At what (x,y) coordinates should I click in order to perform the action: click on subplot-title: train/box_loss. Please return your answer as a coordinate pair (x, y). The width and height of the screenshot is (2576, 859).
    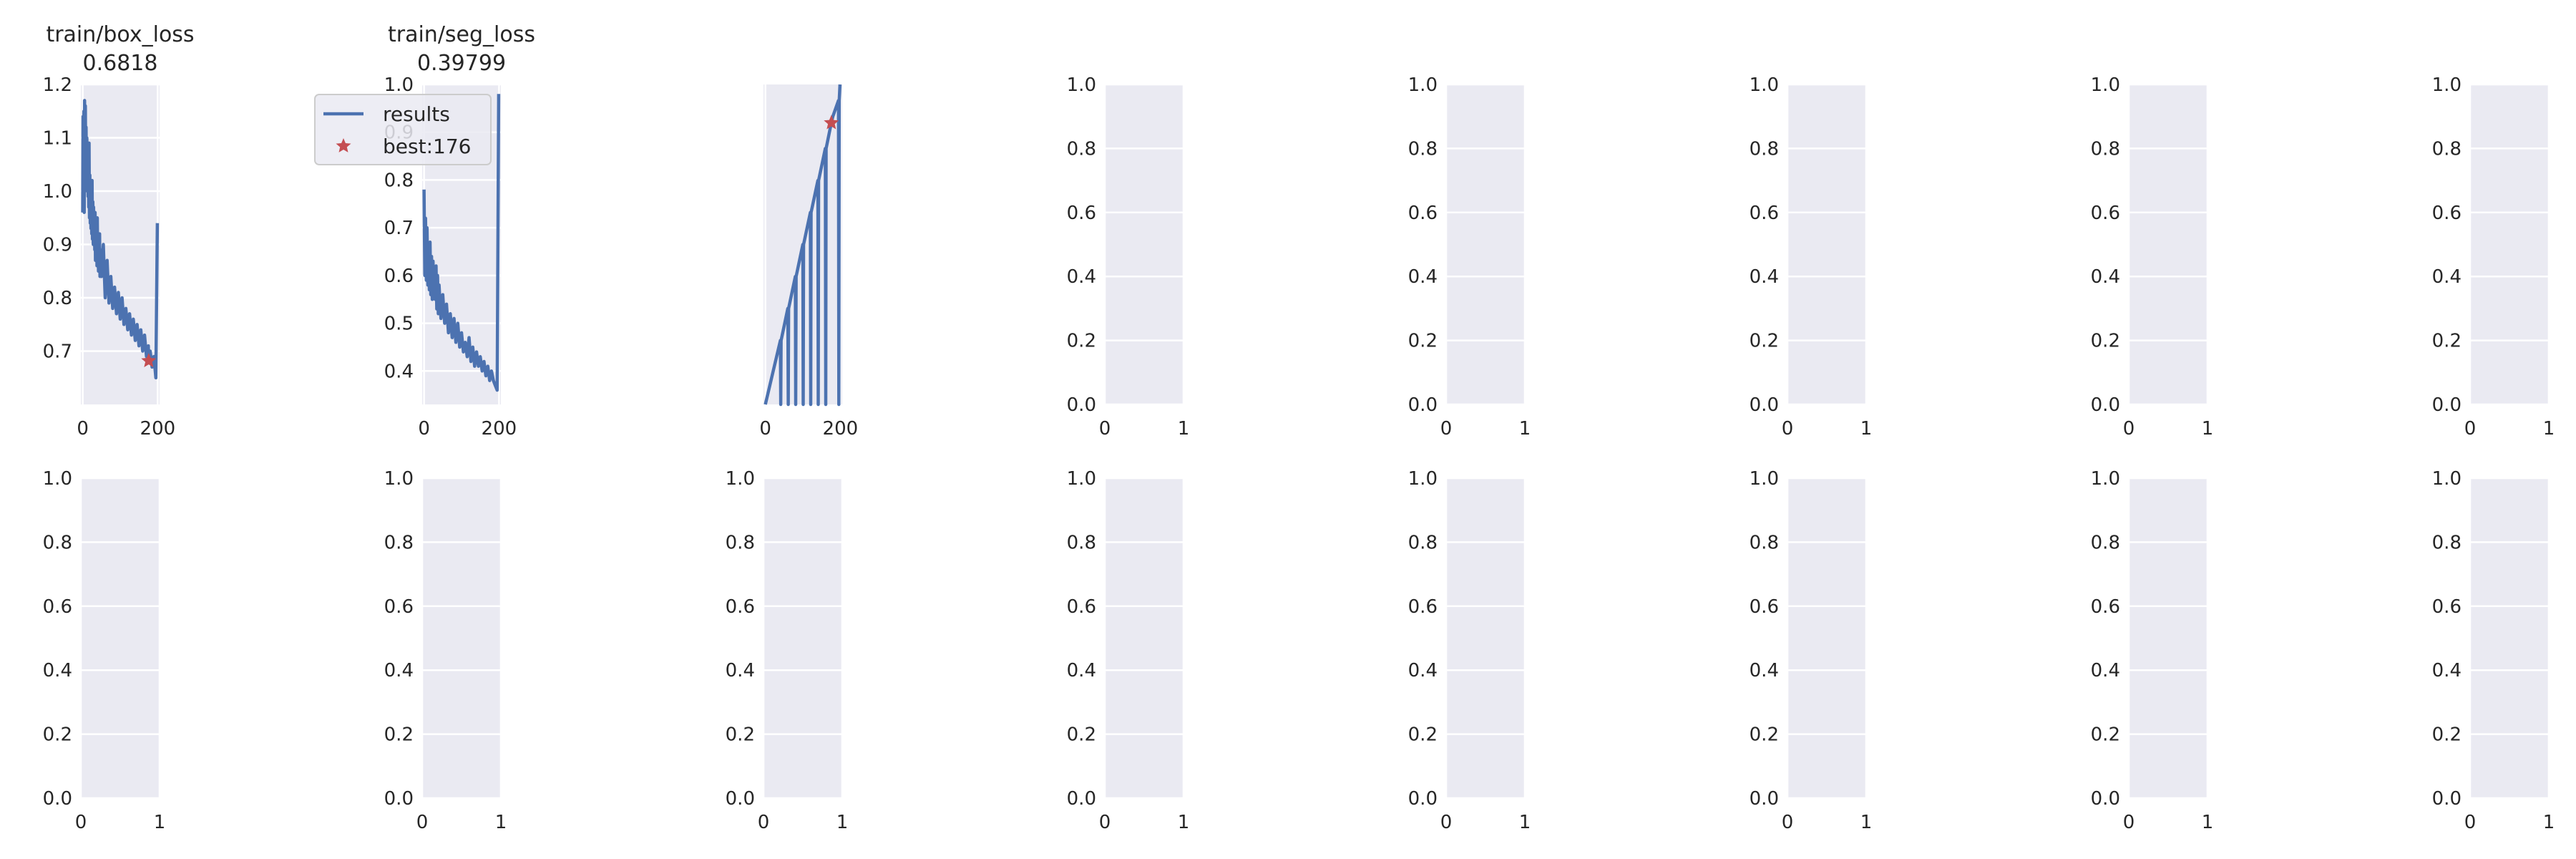
    Looking at the image, I should click on (120, 34).